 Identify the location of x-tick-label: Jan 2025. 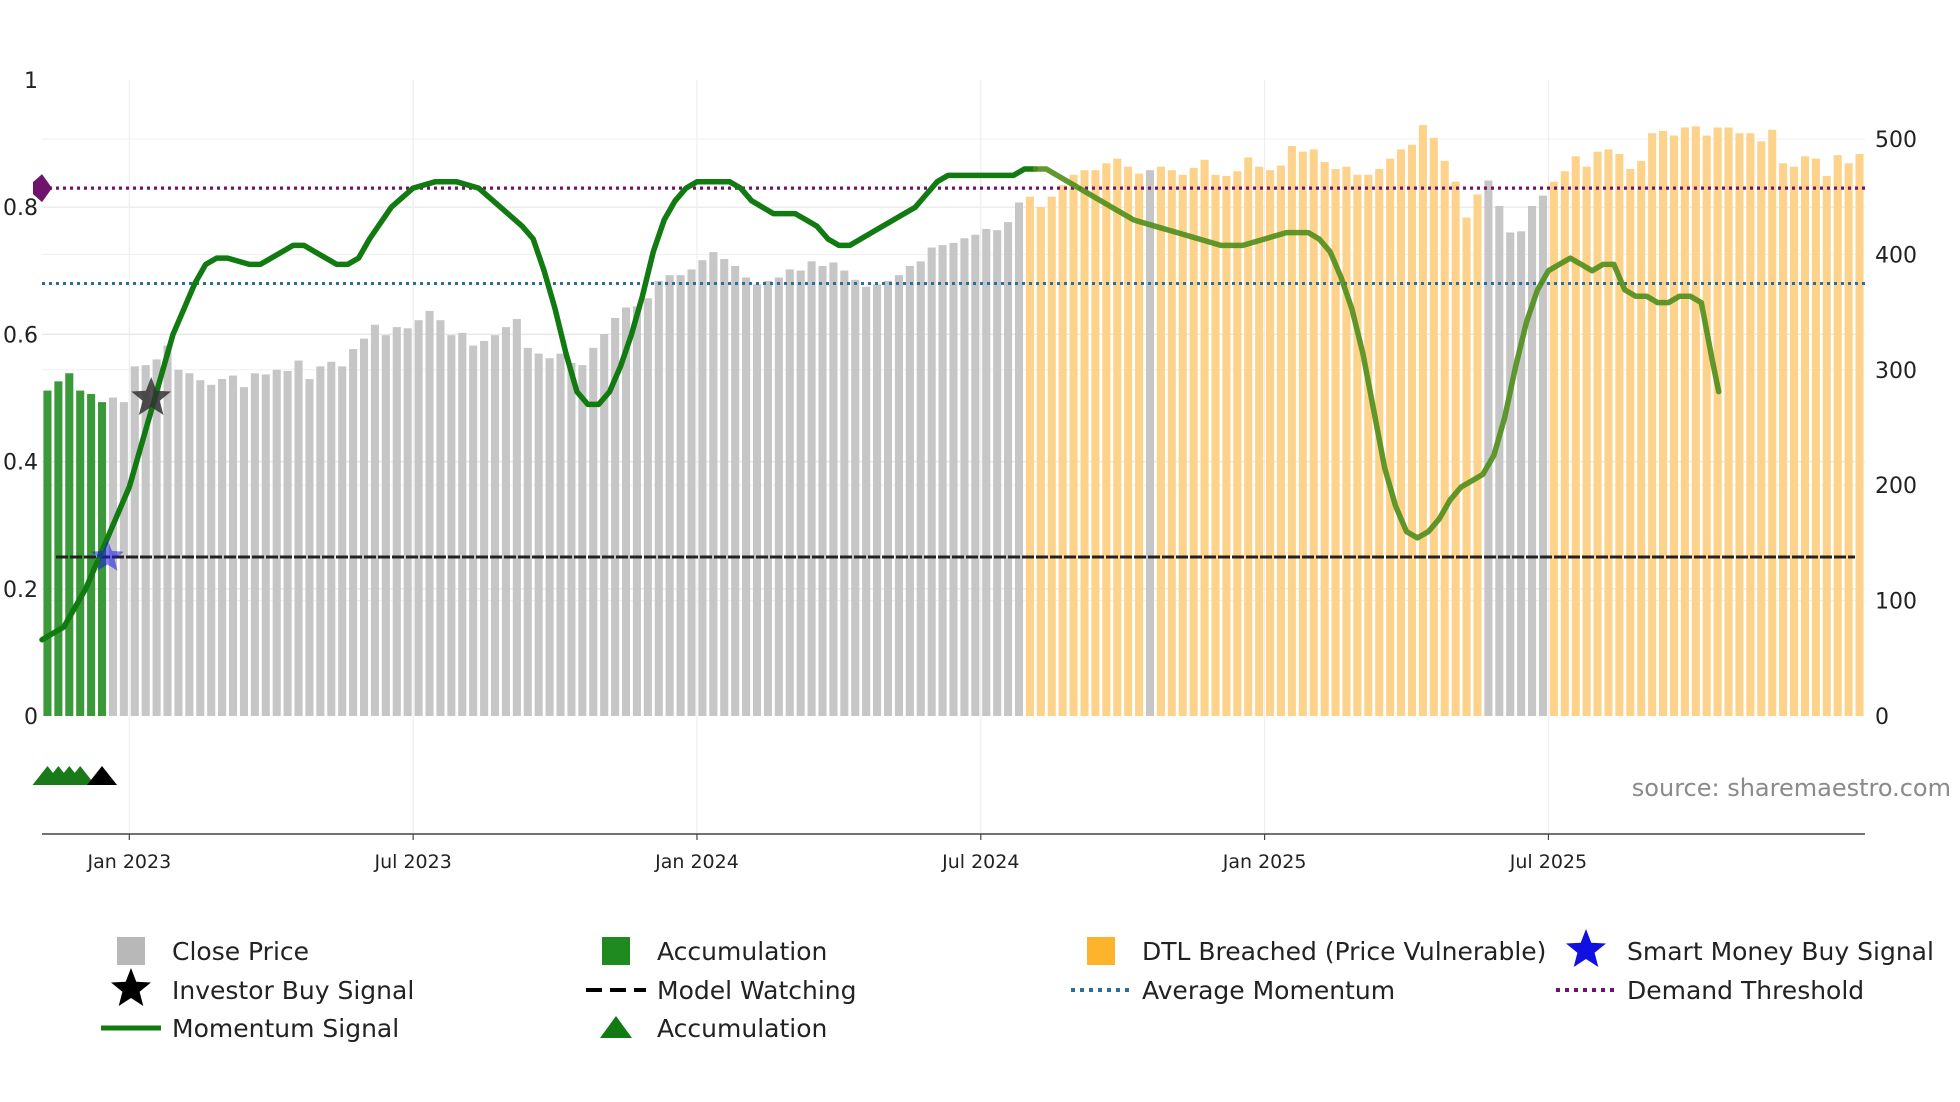
(1264, 862).